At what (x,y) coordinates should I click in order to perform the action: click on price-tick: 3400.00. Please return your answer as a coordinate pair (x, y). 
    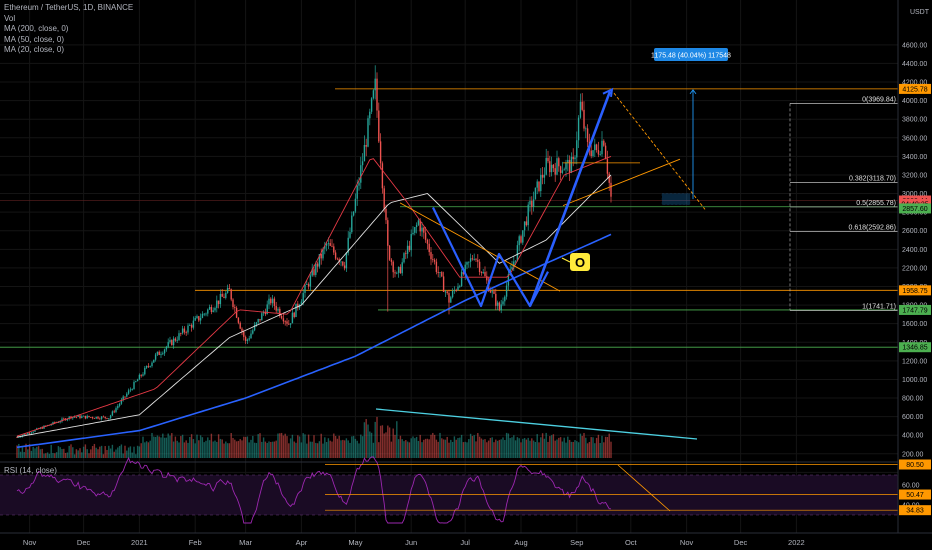
    Looking at the image, I should click on (914, 157).